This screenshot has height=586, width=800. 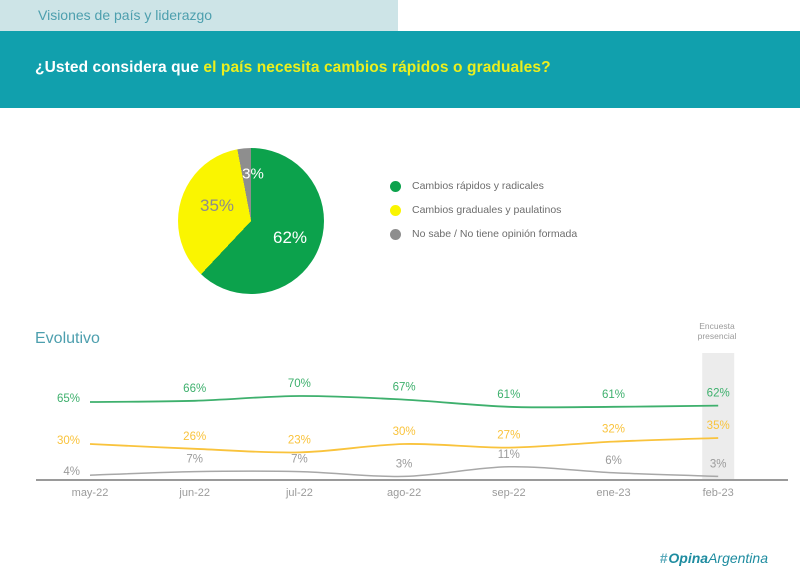 I want to click on legend-swatch-green-icon, so click(x=395, y=186).